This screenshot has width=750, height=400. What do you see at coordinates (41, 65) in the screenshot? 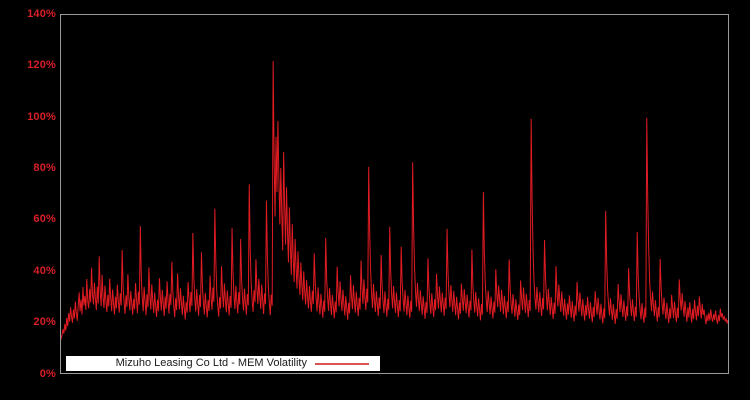
I see `y-tick-label-120: 120%` at bounding box center [41, 65].